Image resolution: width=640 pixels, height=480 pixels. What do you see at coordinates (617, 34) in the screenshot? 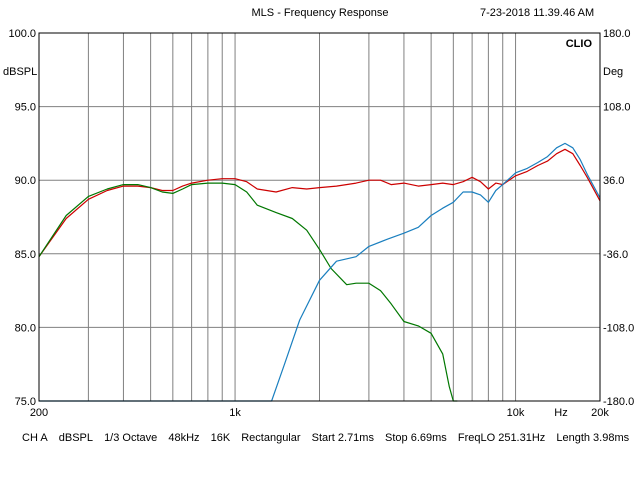
I see `y2-tick-label: 180.0` at bounding box center [617, 34].